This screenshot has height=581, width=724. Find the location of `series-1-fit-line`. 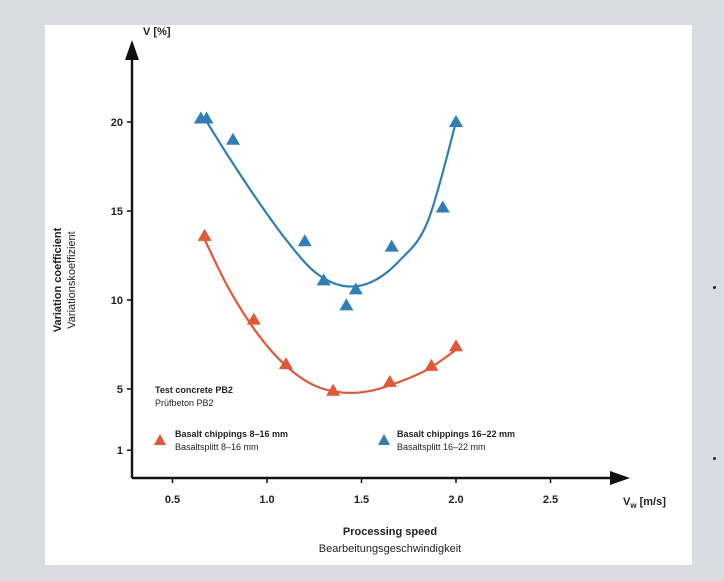

series-1-fit-line is located at coordinates (330, 202).